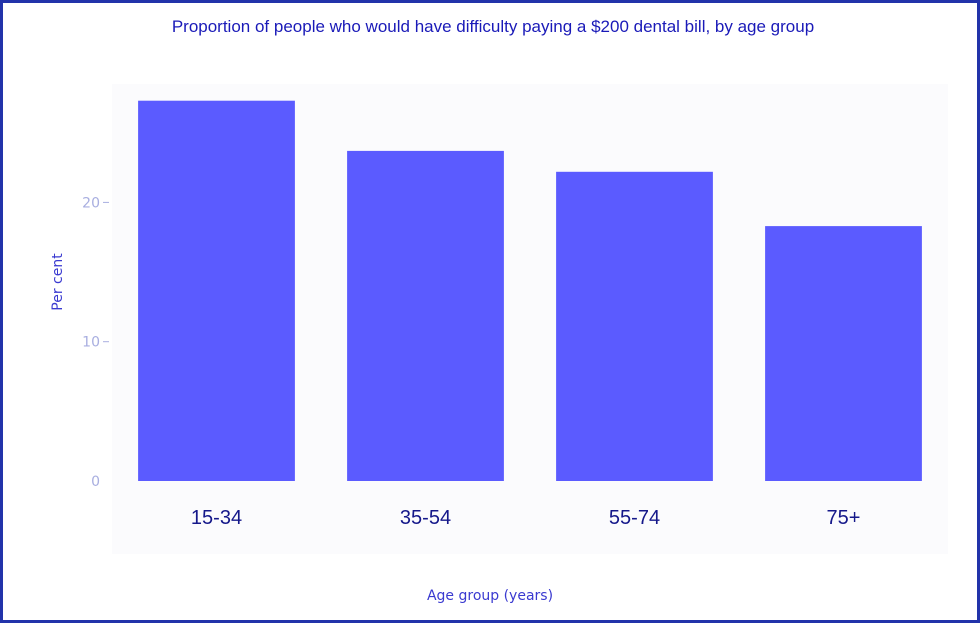  What do you see at coordinates (91, 203) in the screenshot?
I see `y-tick-label: 20` at bounding box center [91, 203].